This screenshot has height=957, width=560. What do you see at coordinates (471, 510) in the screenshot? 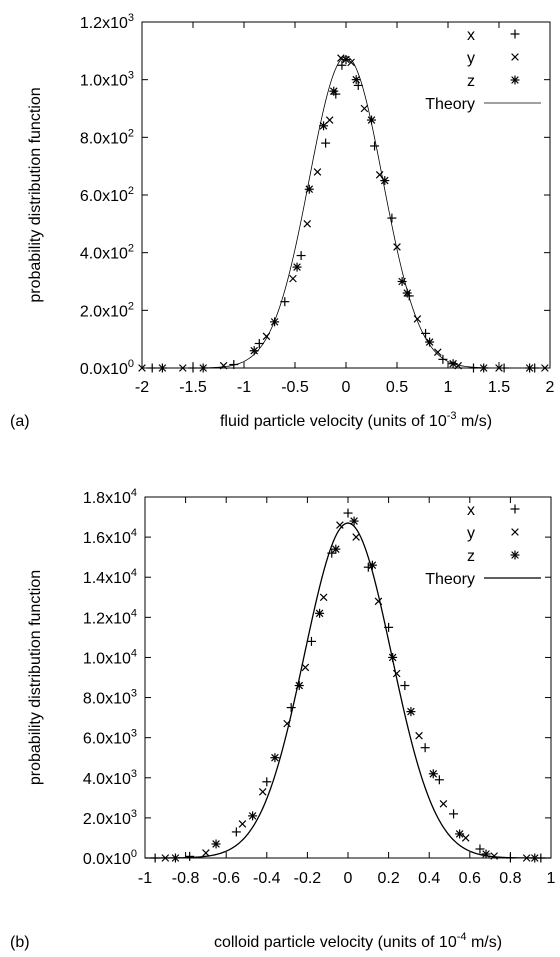
I see `panel-b-legend-label-x: x` at bounding box center [471, 510].